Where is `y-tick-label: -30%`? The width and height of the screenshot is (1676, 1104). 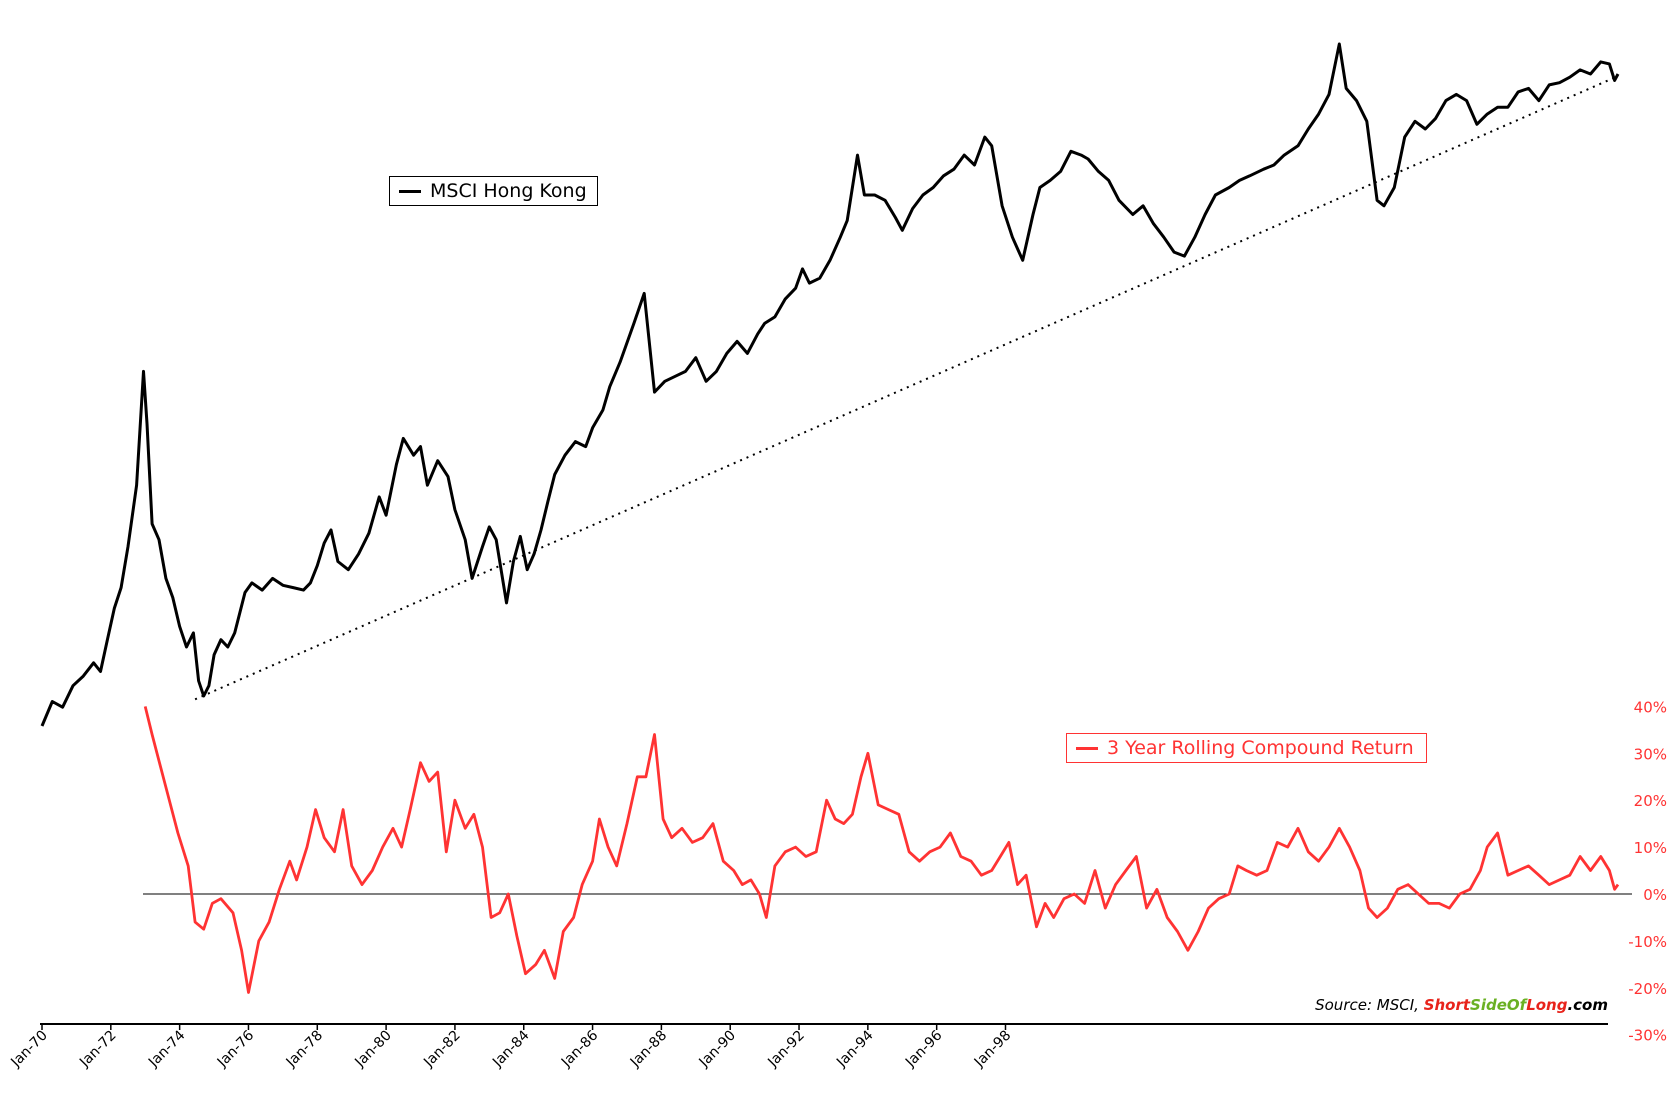 y-tick-label: -30% is located at coordinates (1647, 1036).